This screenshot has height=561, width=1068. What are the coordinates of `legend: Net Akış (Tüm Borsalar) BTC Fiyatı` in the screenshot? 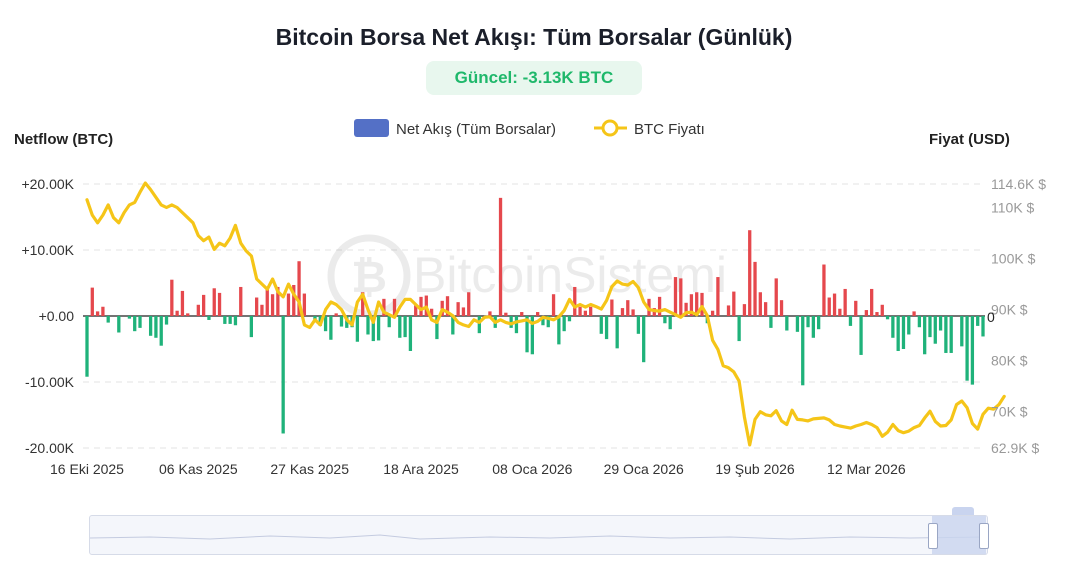 It's located at (529, 128).